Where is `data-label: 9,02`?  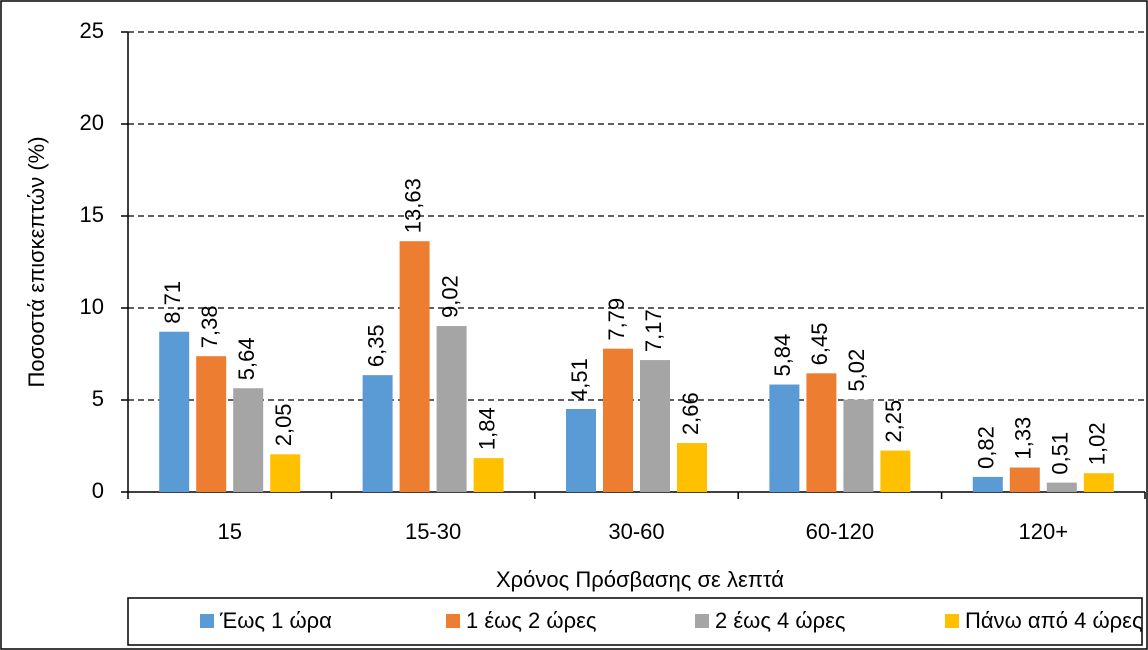
data-label: 9,02 is located at coordinates (449, 296).